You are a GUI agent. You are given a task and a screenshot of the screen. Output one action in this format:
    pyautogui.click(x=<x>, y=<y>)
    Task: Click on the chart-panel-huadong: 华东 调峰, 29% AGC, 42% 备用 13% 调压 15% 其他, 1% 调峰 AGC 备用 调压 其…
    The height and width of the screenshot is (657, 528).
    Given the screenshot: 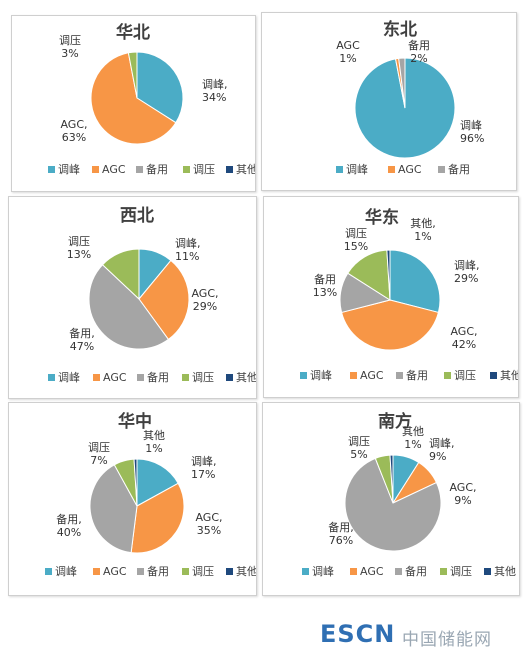 What is the action you would take?
    pyautogui.click(x=391, y=297)
    